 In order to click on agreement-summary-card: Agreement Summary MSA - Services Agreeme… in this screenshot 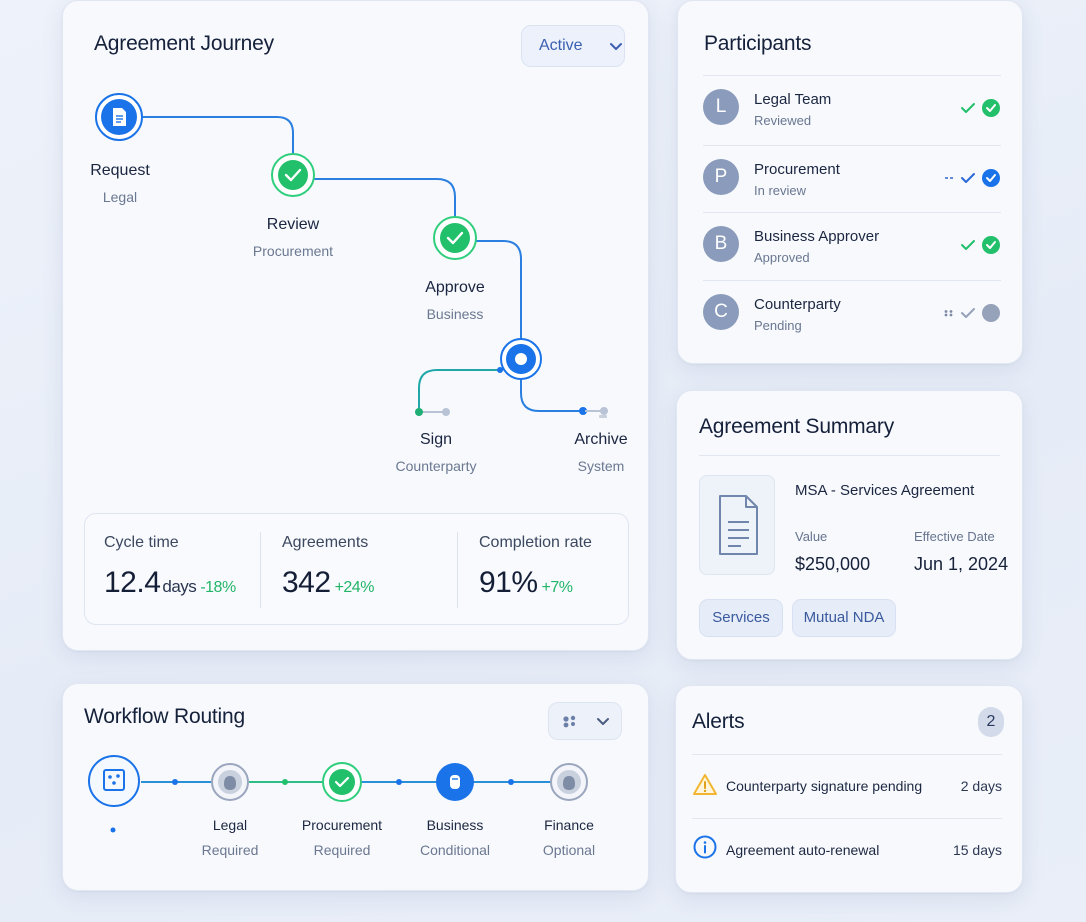, I will do `click(849, 525)`.